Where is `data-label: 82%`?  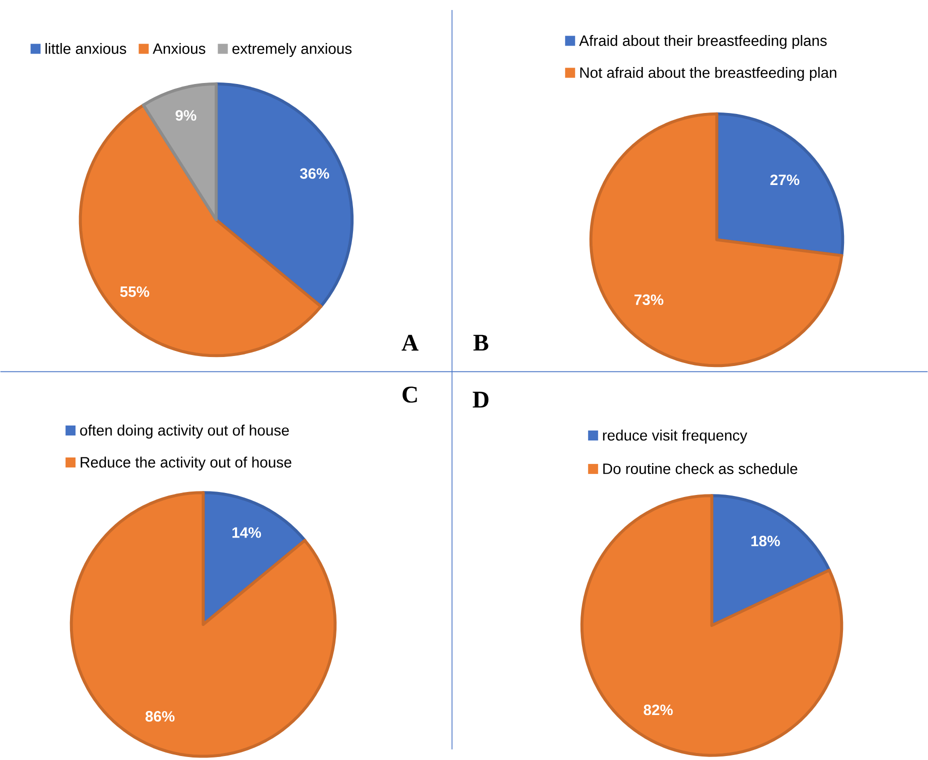
data-label: 82% is located at coordinates (658, 710).